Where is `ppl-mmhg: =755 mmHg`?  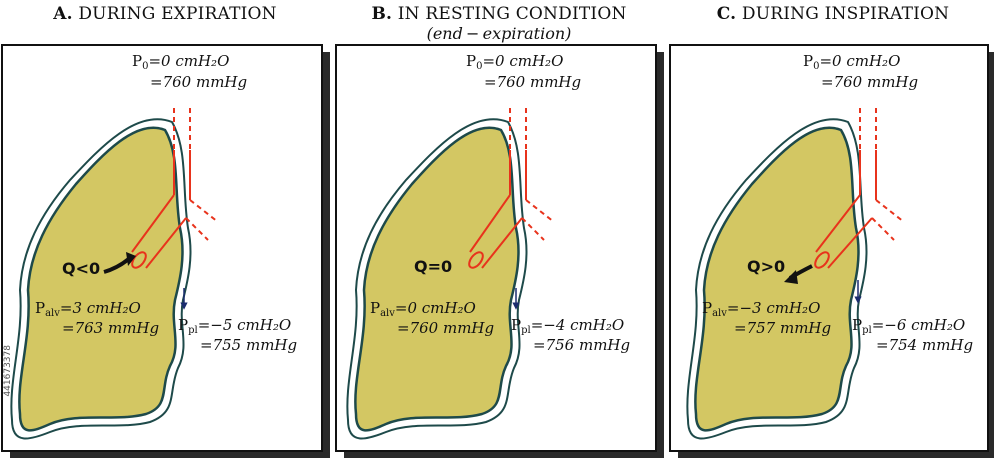
ppl-mmhg: =755 mmHg is located at coordinates (248, 345).